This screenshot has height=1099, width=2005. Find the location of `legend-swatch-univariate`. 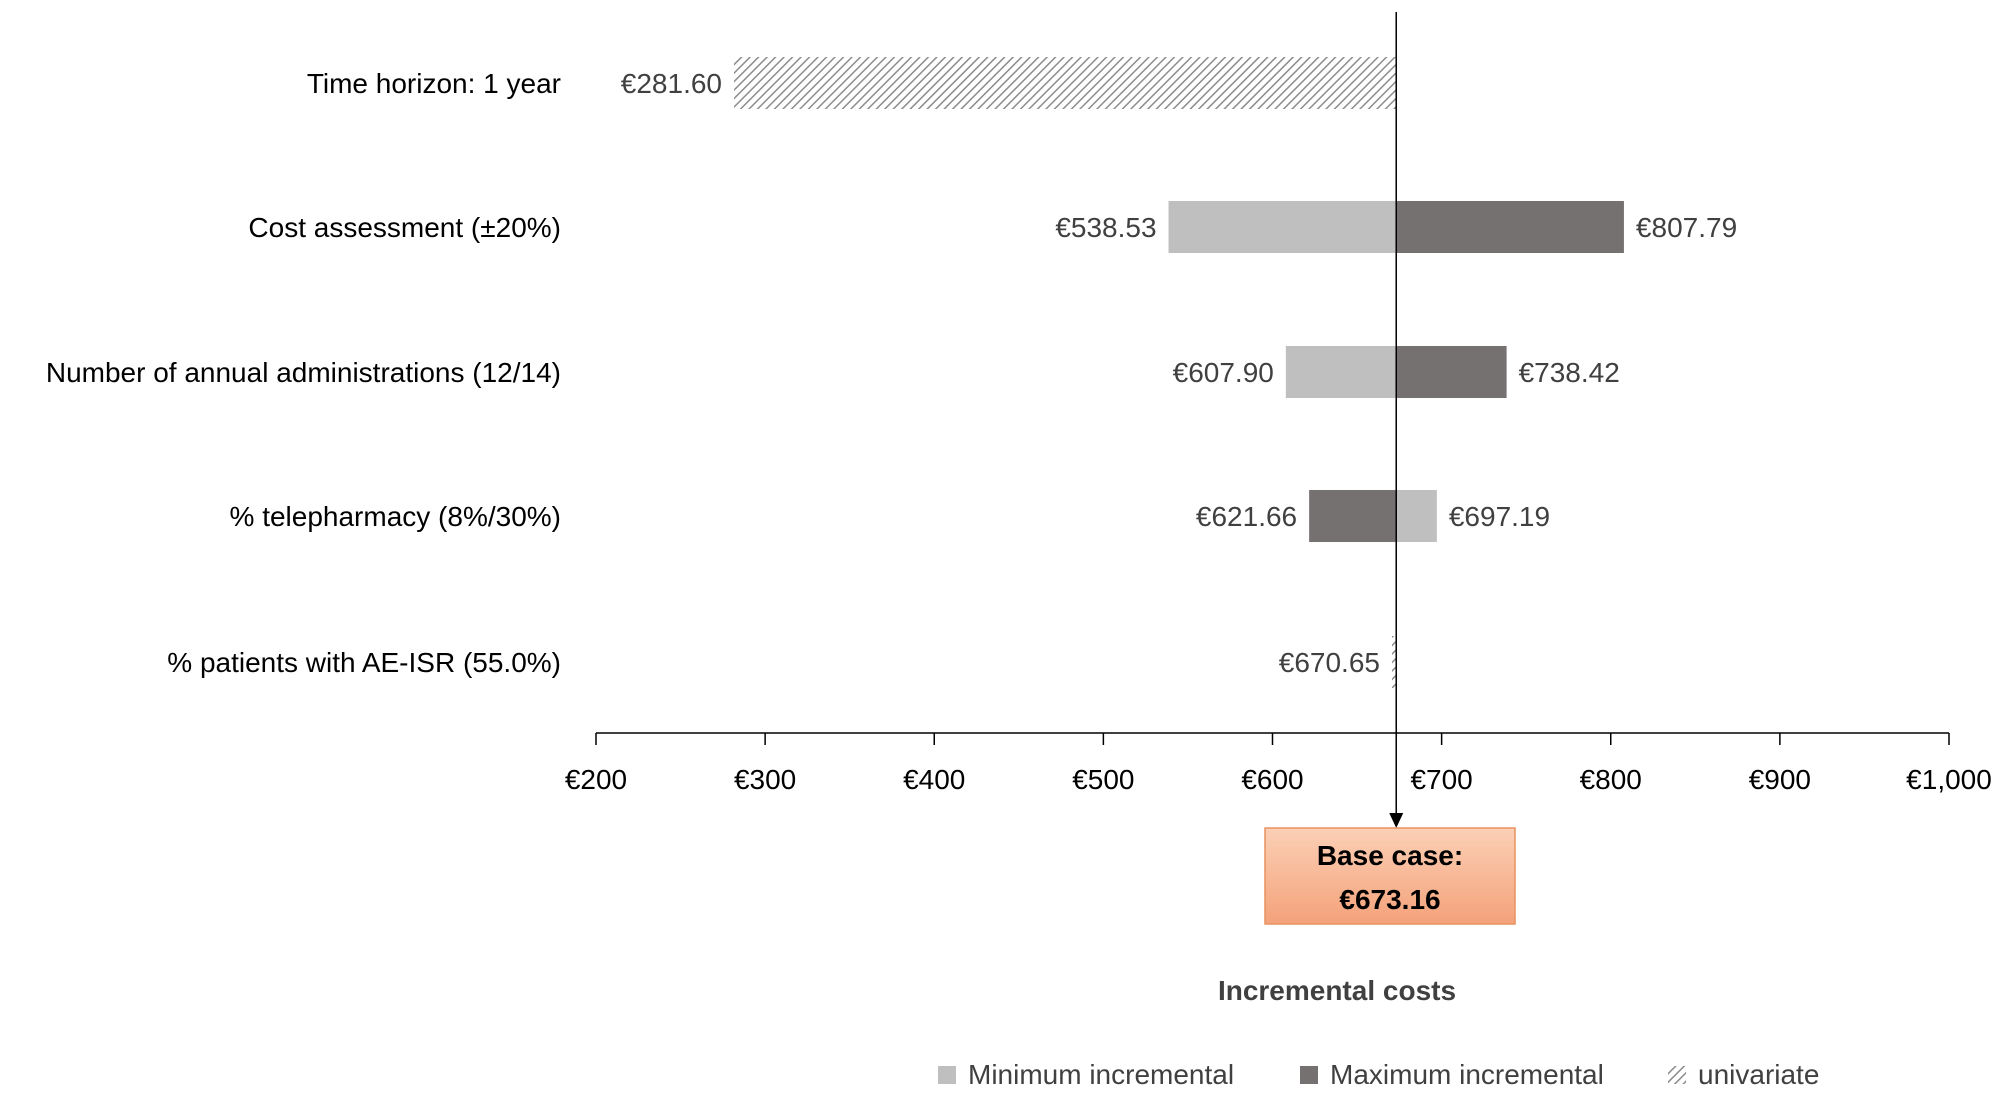

legend-swatch-univariate is located at coordinates (1677, 1075).